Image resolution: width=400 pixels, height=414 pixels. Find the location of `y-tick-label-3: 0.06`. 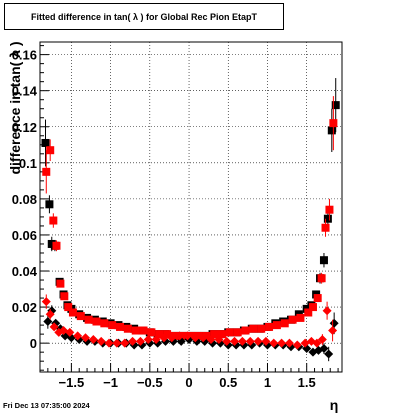

y-tick-label-3: 0.06 is located at coordinates (24, 235).